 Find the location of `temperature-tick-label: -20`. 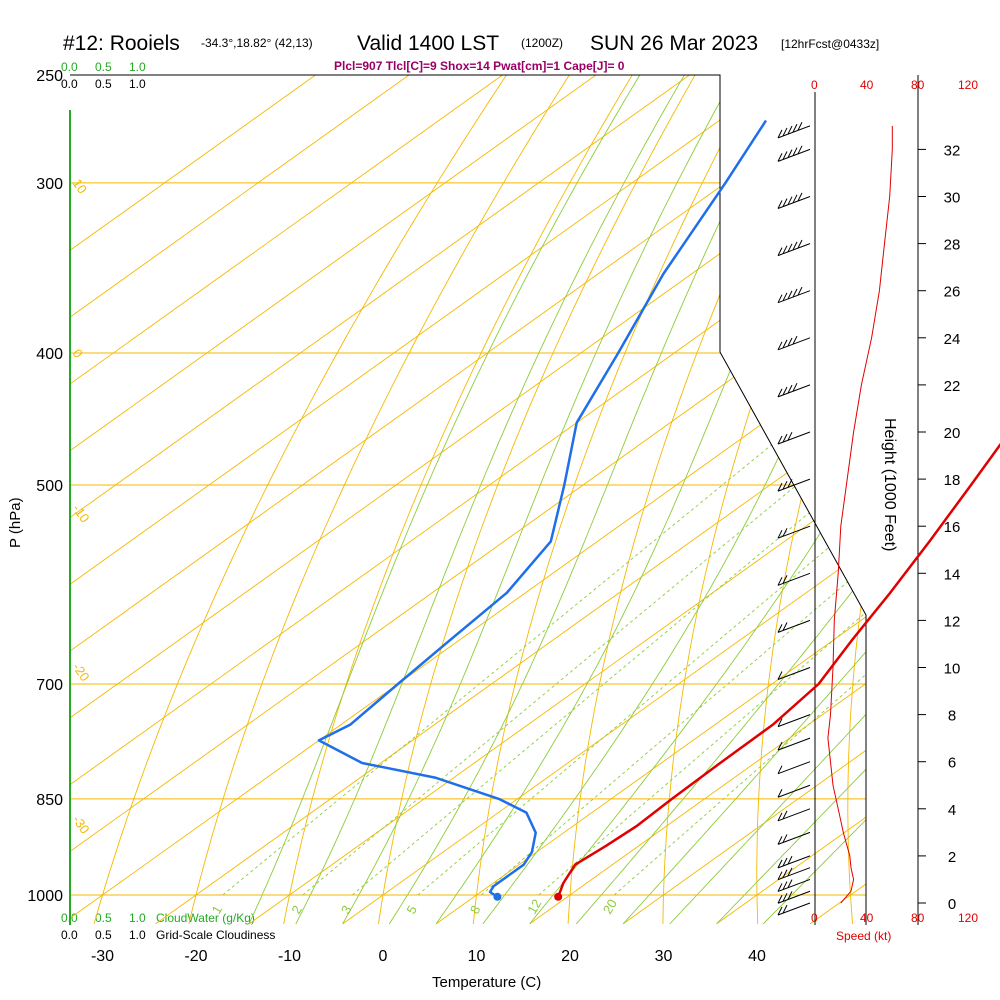

temperature-tick-label: -20 is located at coordinates (195, 956).